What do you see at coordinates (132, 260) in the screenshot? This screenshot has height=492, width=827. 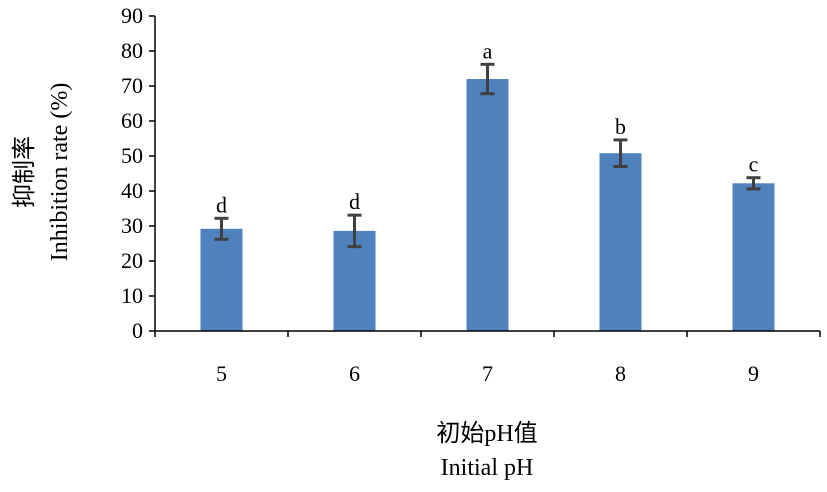 I see `y-tick-label: 20` at bounding box center [132, 260].